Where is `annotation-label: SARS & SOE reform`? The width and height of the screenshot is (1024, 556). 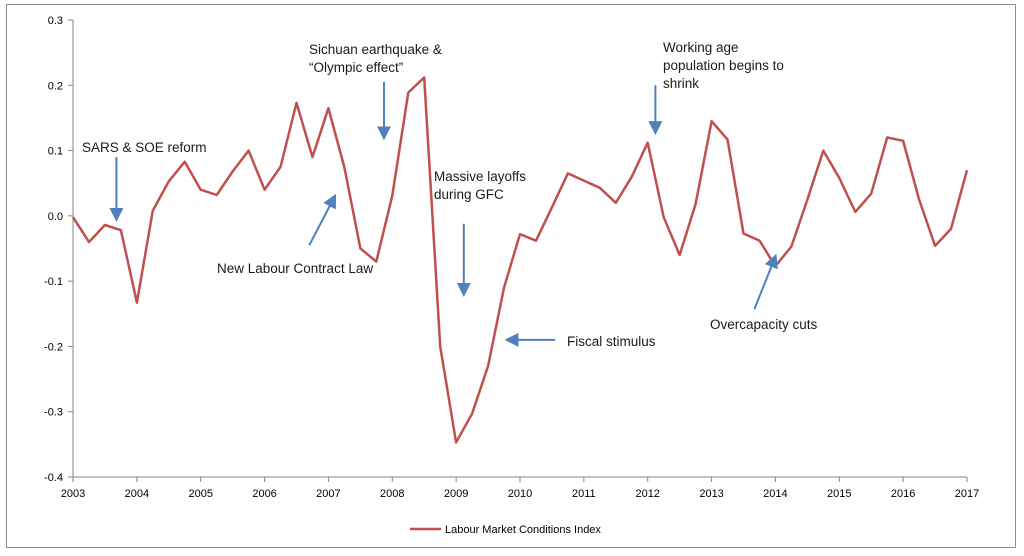 annotation-label: SARS & SOE reform is located at coordinates (144, 147).